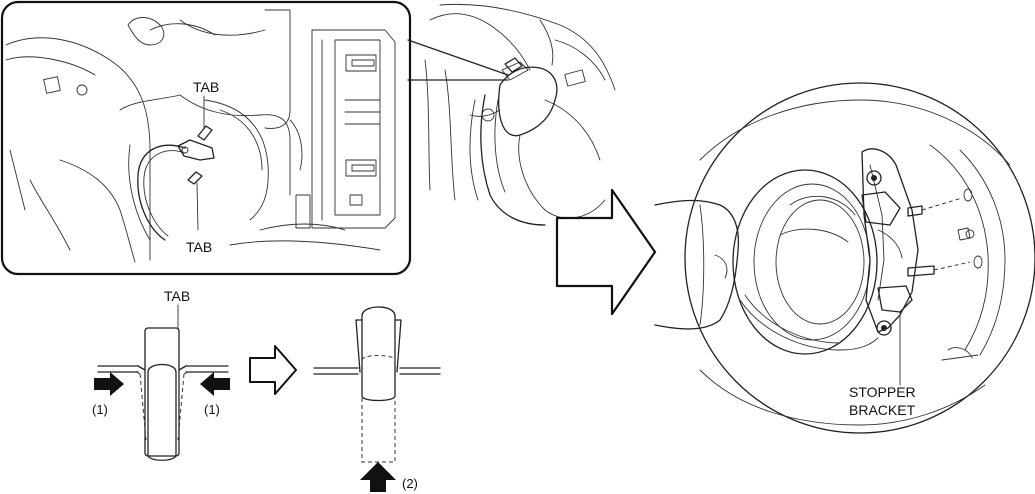  I want to click on push-arrow-up, so click(378, 477).